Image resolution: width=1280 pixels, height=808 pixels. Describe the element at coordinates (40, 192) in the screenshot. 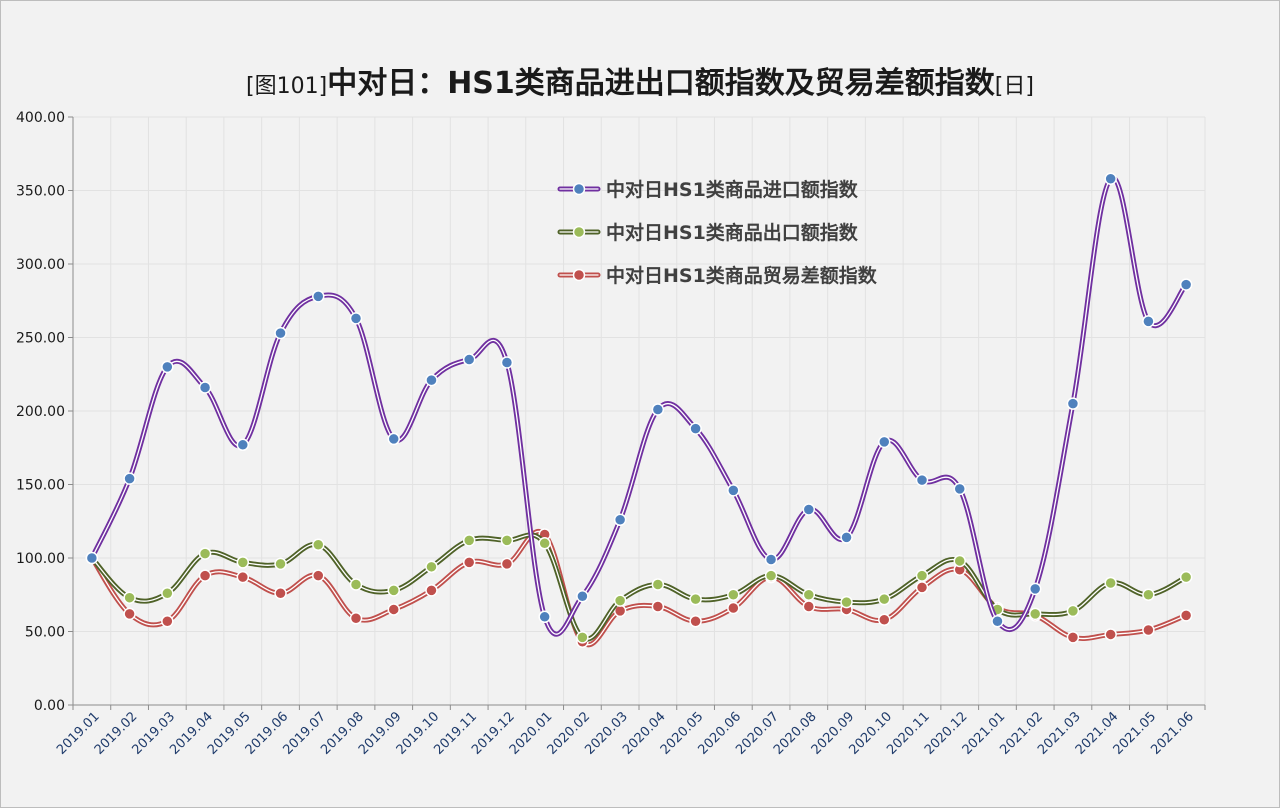

I see `y-tick-label: 350.00` at that location.